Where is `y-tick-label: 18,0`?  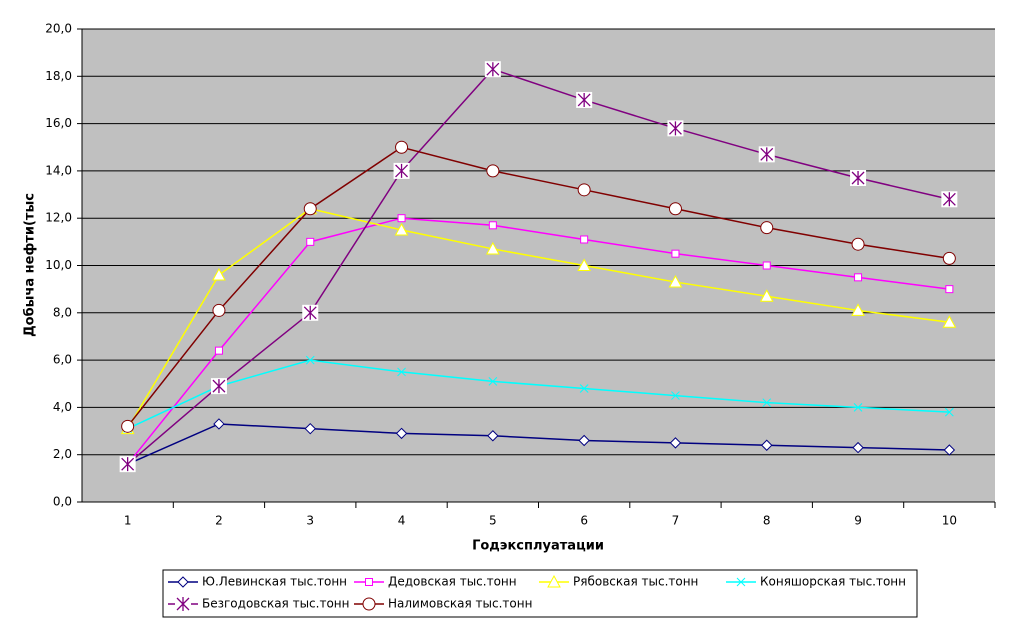 y-tick-label: 18,0 is located at coordinates (58, 76).